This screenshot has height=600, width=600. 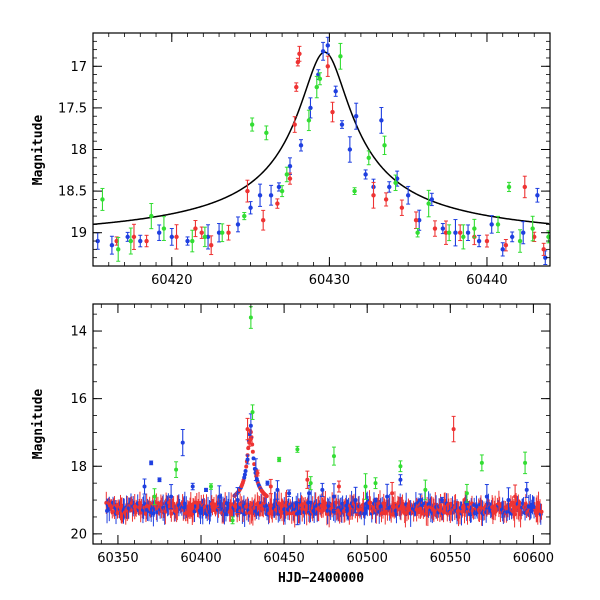 What do you see at coordinates (200, 558) in the screenshot?
I see `bottom-x-tick-label: 60400` at bounding box center [200, 558].